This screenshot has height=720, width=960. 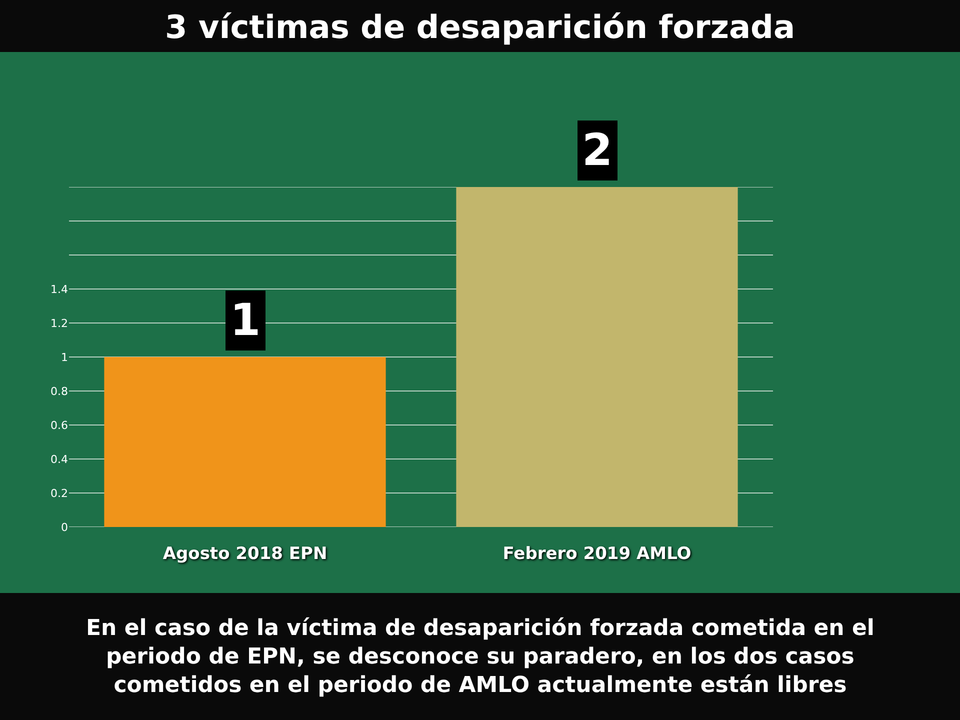 I want to click on data-label: 1, so click(x=245, y=320).